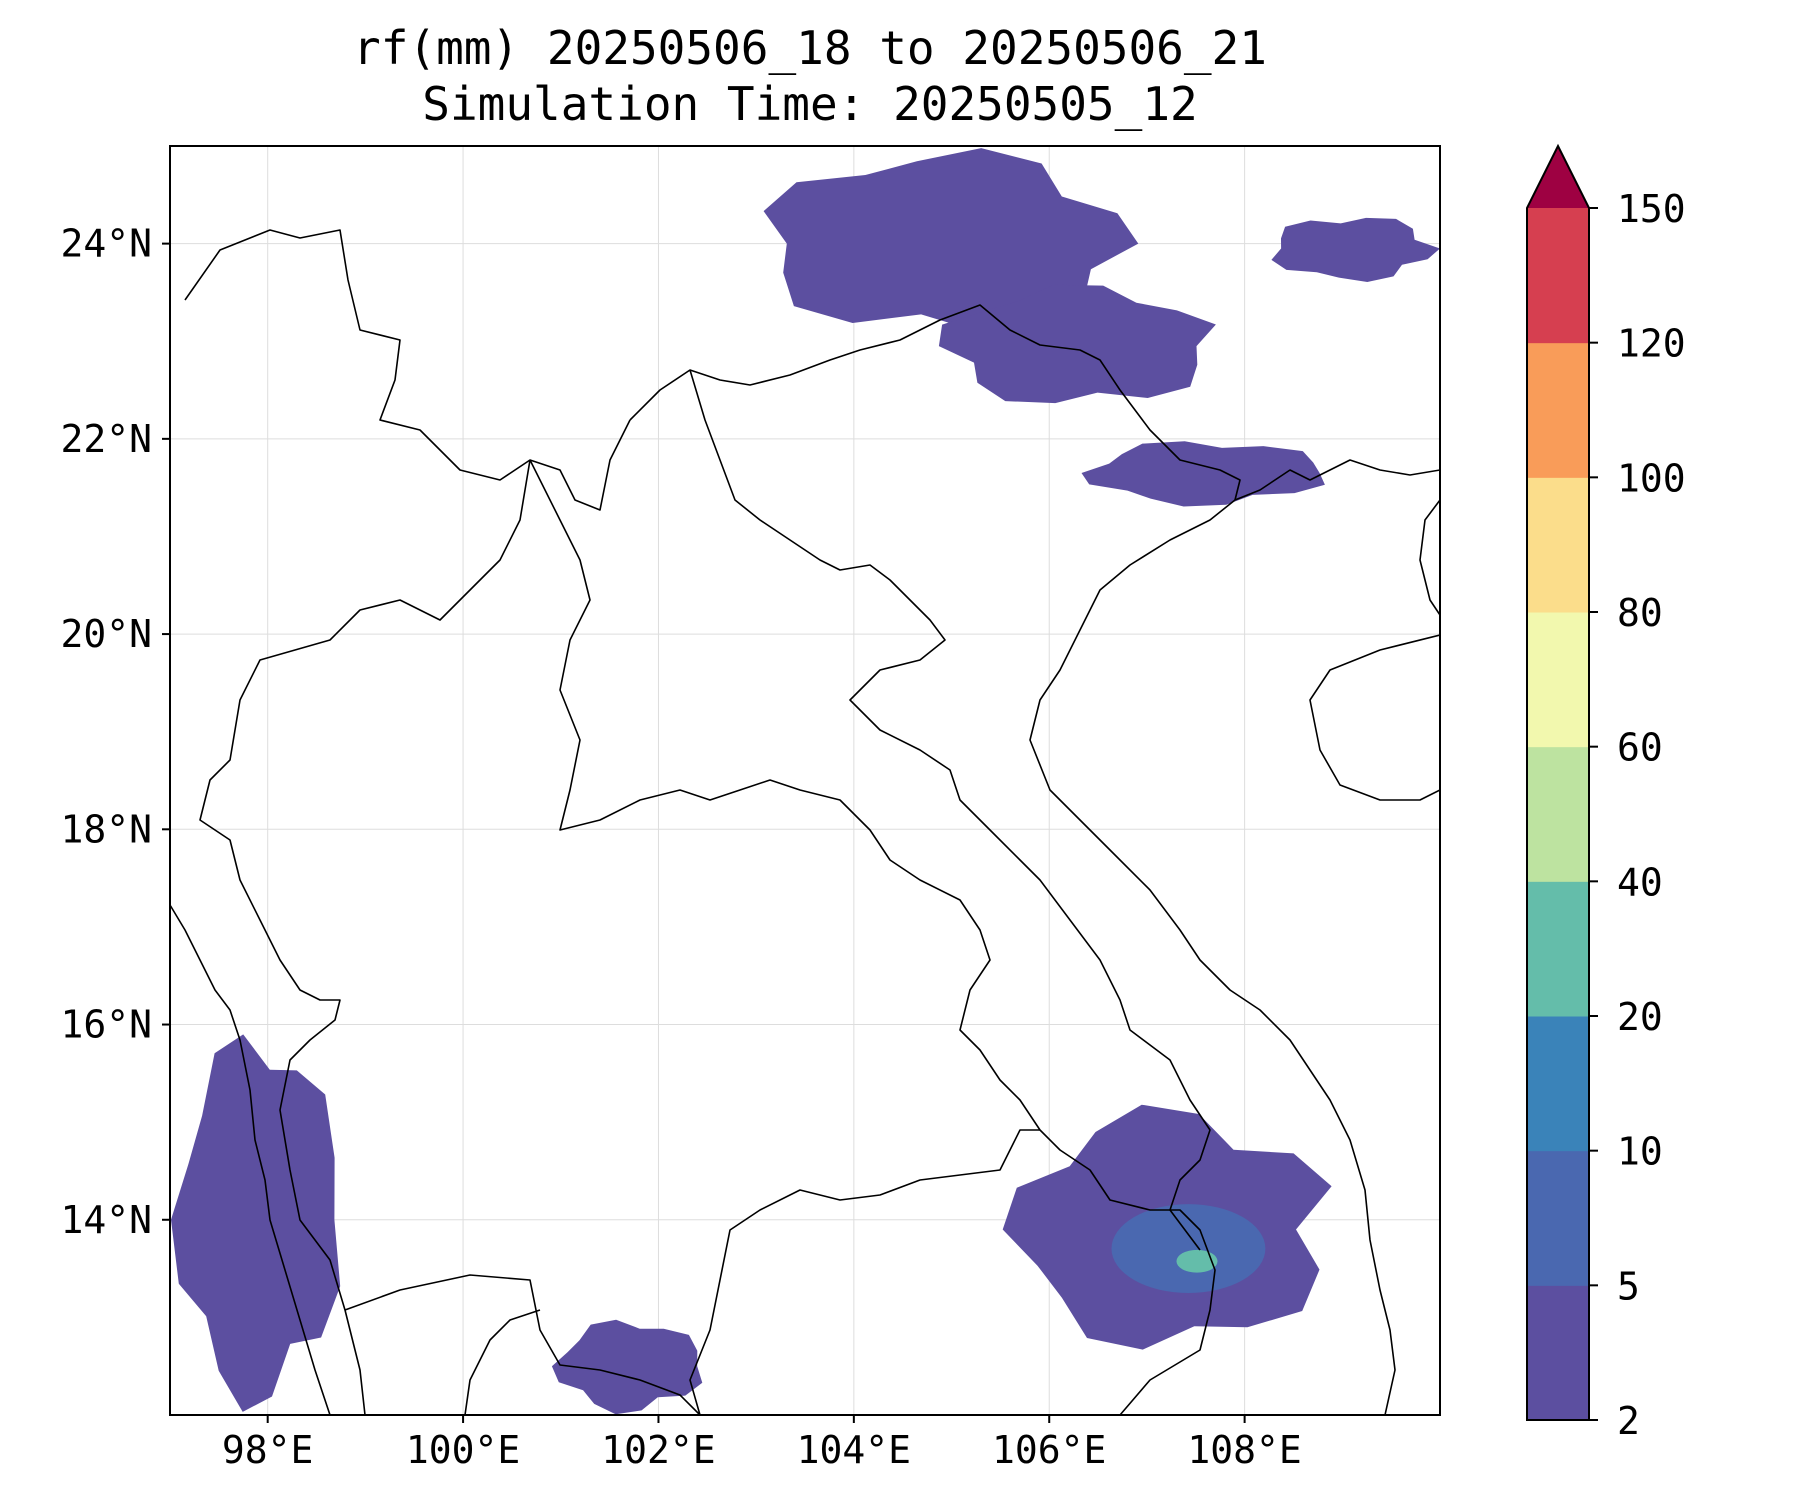 The height and width of the screenshot is (1500, 1800). What do you see at coordinates (1651, 478) in the screenshot?
I see `colorbar-tick-label: 100` at bounding box center [1651, 478].